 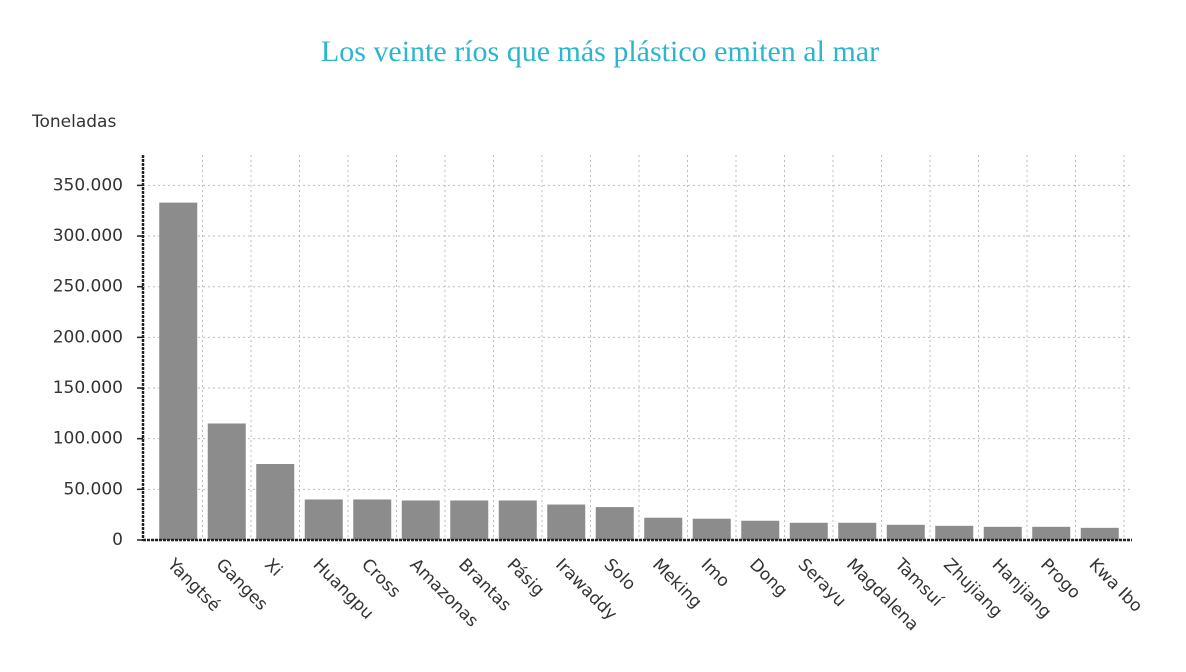 What do you see at coordinates (193, 585) in the screenshot?
I see `x-tick-label: Yangtsé` at bounding box center [193, 585].